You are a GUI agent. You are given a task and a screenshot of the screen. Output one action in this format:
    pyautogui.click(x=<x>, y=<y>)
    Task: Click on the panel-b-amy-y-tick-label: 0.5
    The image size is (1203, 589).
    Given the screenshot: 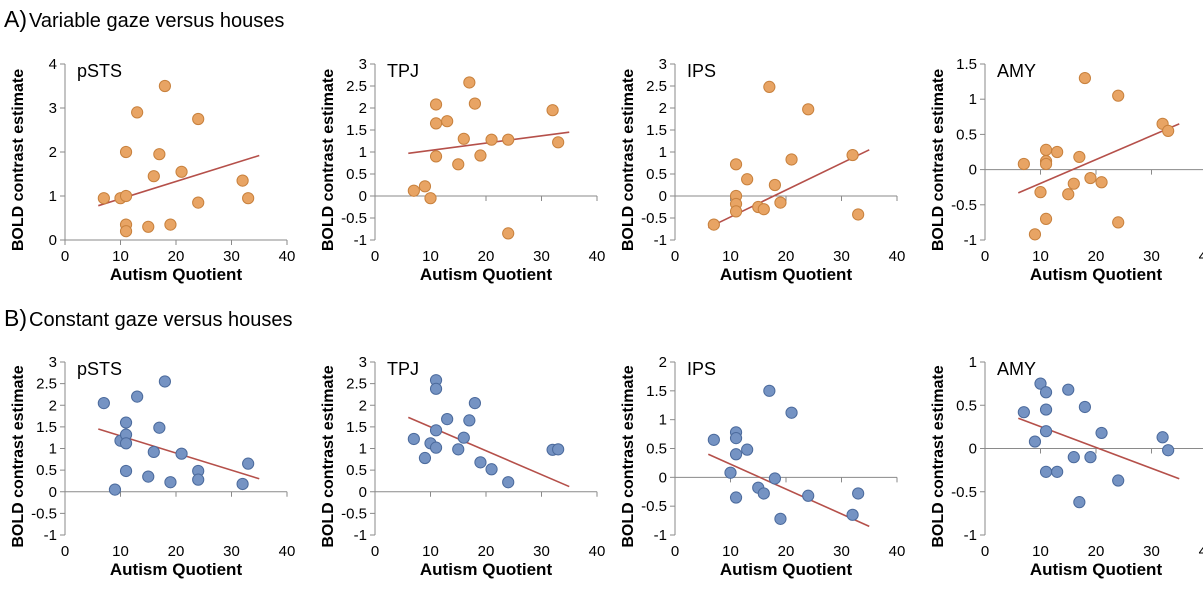 What is the action you would take?
    pyautogui.click(x=966, y=405)
    